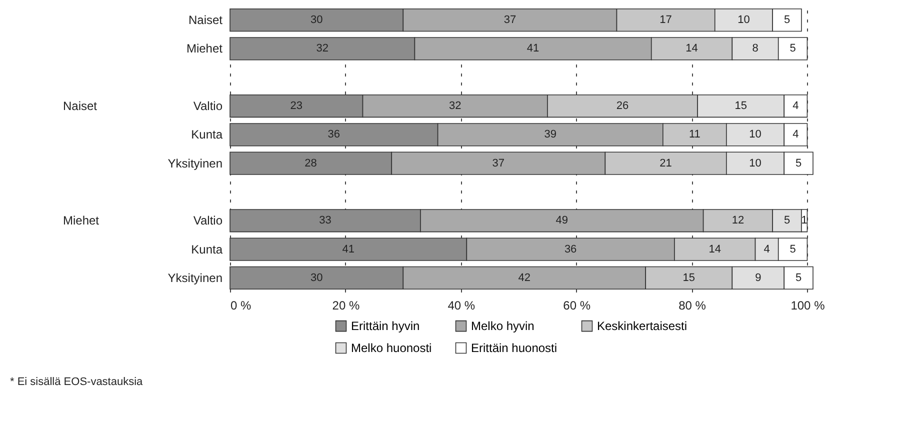 The width and height of the screenshot is (912, 431). Describe the element at coordinates (205, 49) in the screenshot. I see `y-tick-label: Miehet` at that location.